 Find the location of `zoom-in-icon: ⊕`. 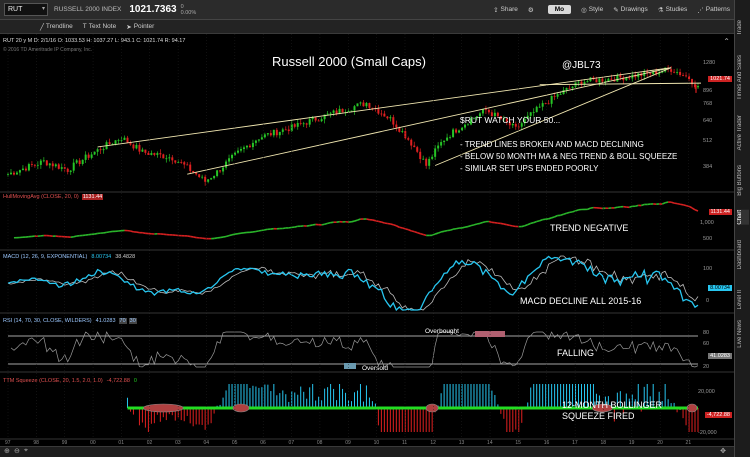

zoom-in-icon: ⊕ is located at coordinates (7, 451).